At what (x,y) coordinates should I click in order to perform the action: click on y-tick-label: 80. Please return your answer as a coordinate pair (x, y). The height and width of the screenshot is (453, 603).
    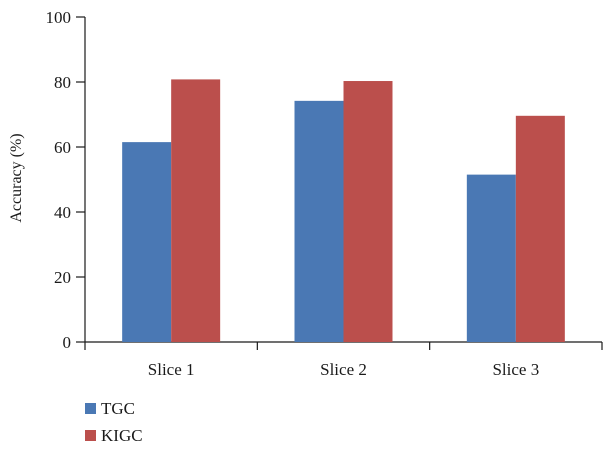
    Looking at the image, I should click on (62, 82).